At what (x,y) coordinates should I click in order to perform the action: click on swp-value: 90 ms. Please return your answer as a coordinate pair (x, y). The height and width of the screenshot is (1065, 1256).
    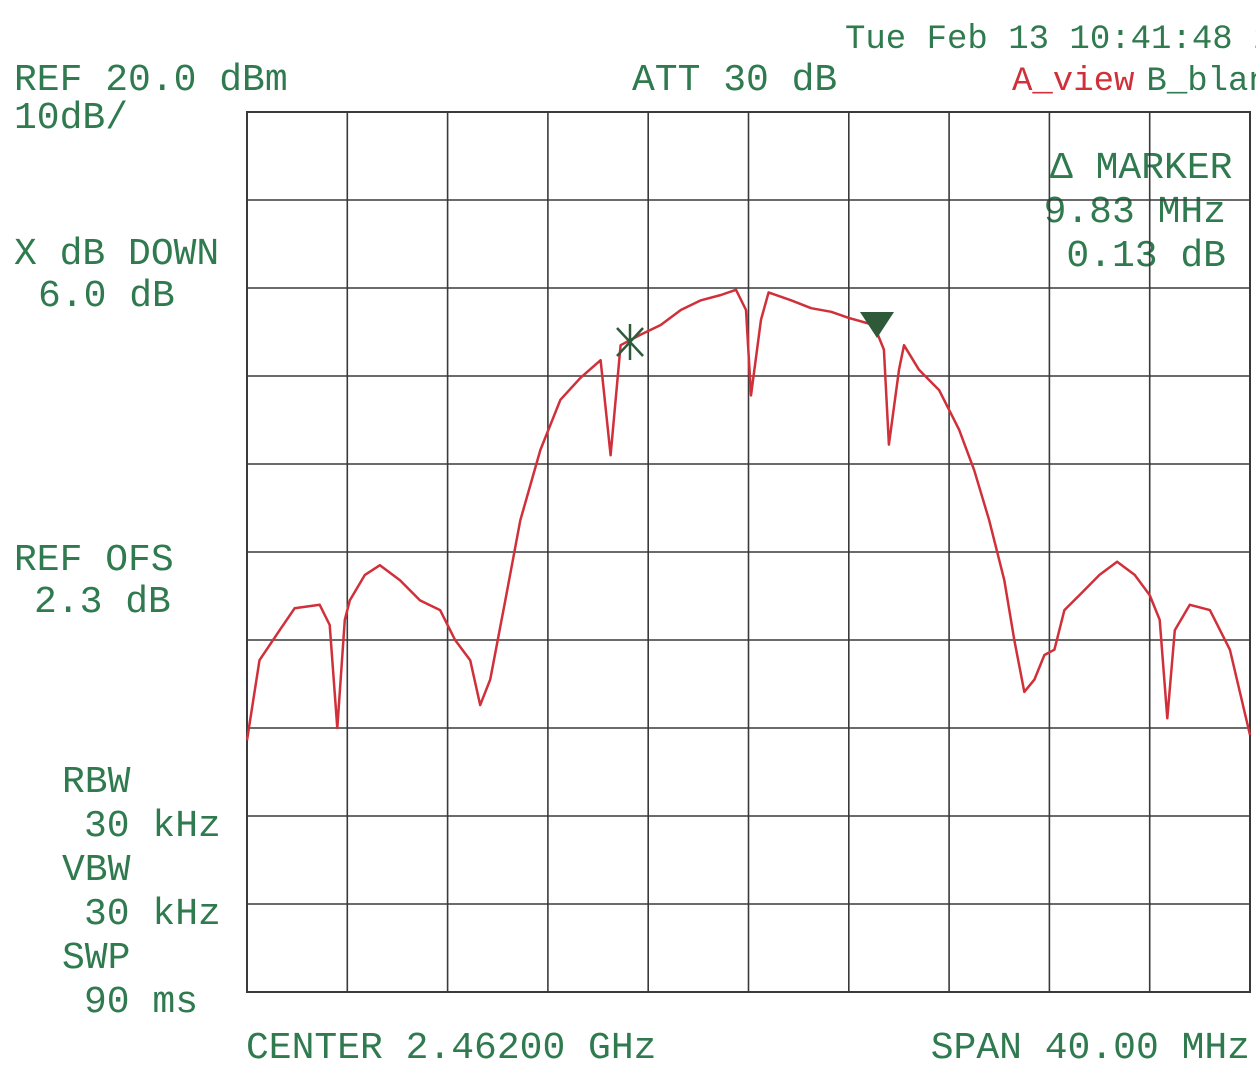
    Looking at the image, I should click on (141, 1002).